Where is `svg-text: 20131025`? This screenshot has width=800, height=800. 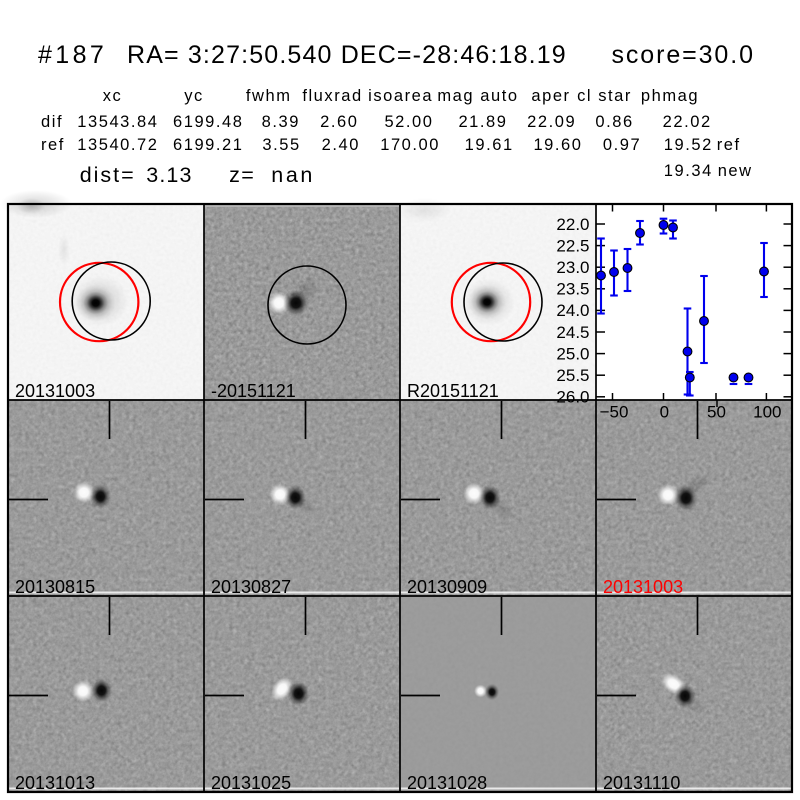 svg-text: 20131025 is located at coordinates (251, 783).